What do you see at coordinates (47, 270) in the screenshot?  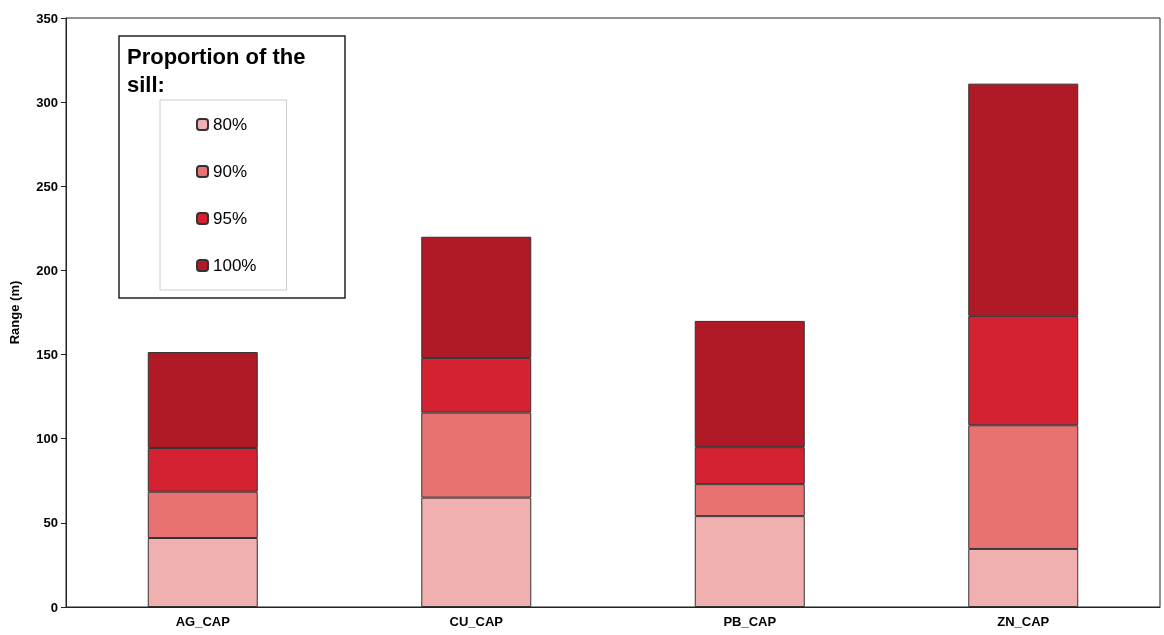 I see `y-tick-label: 200` at bounding box center [47, 270].